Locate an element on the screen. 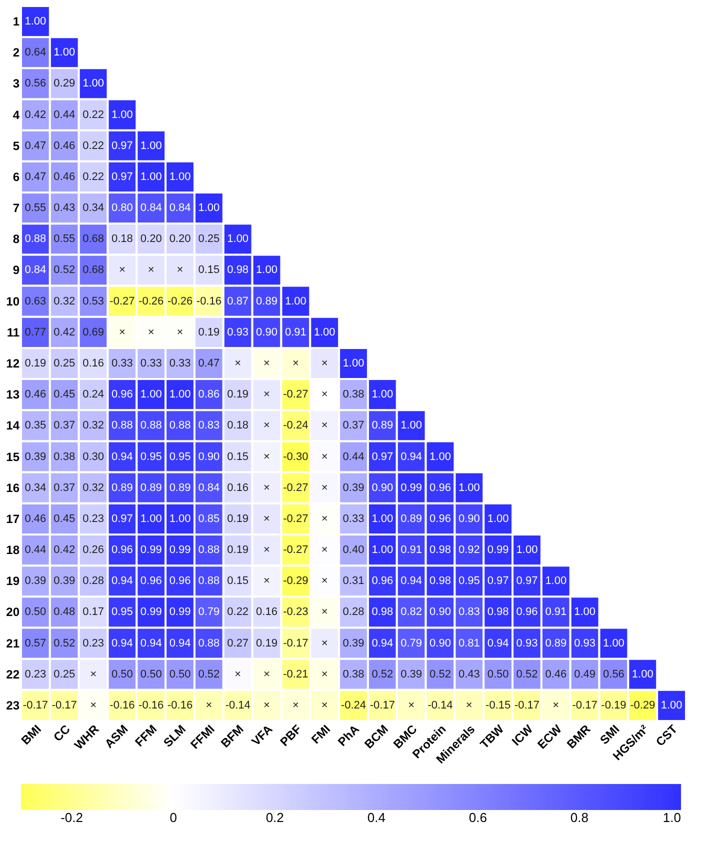 This screenshot has width=709, height=859. data-label: -0.23 is located at coordinates (295, 612).